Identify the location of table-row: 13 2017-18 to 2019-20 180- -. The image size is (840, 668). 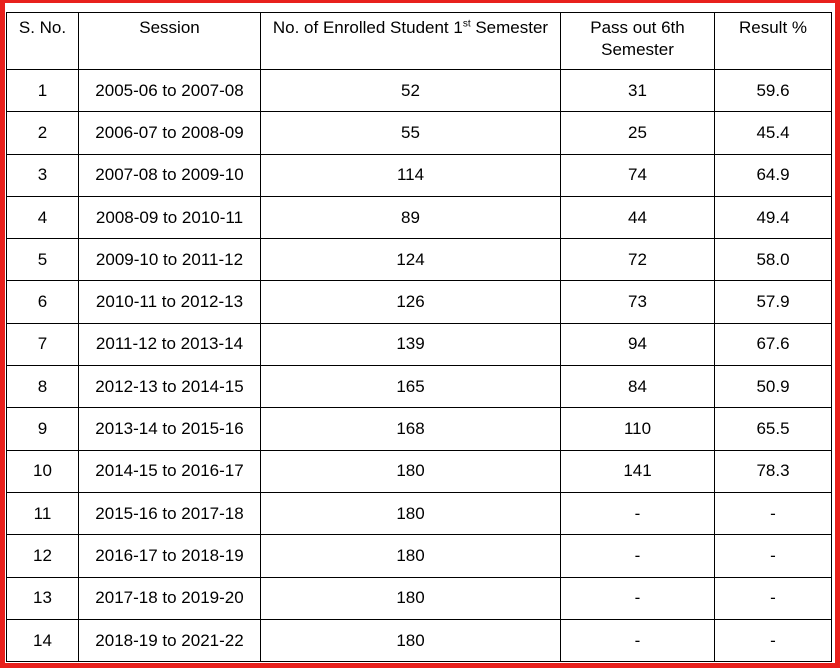
(419, 598).